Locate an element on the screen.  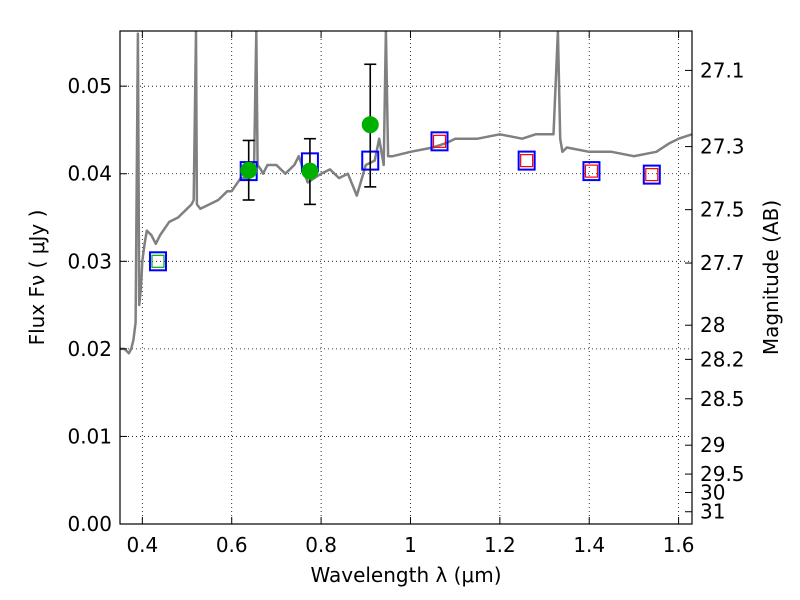
y-tick-label: 0.04 is located at coordinates (89, 174).